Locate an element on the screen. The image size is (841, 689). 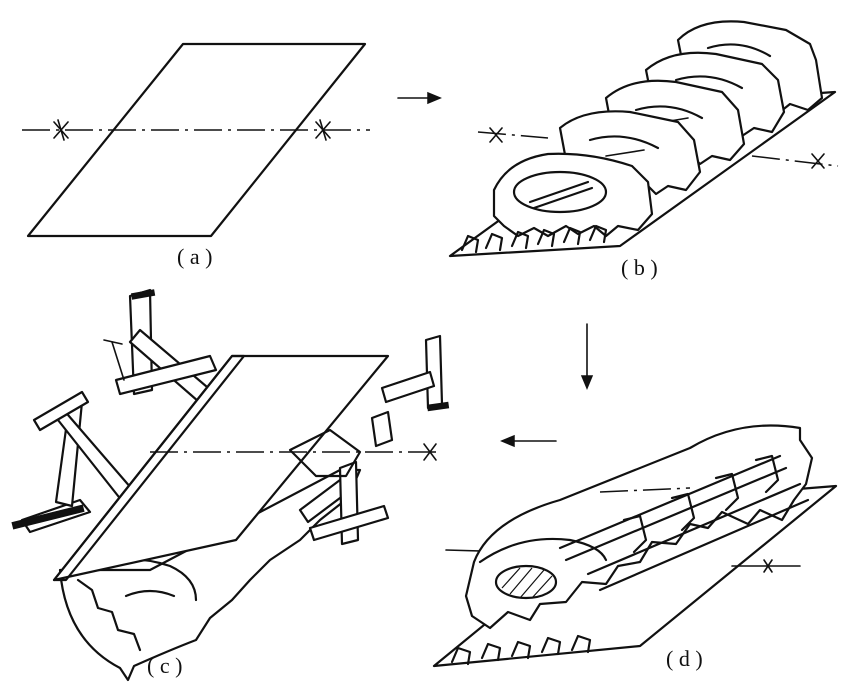
arrow-b-to-d is located at coordinates (587, 356).